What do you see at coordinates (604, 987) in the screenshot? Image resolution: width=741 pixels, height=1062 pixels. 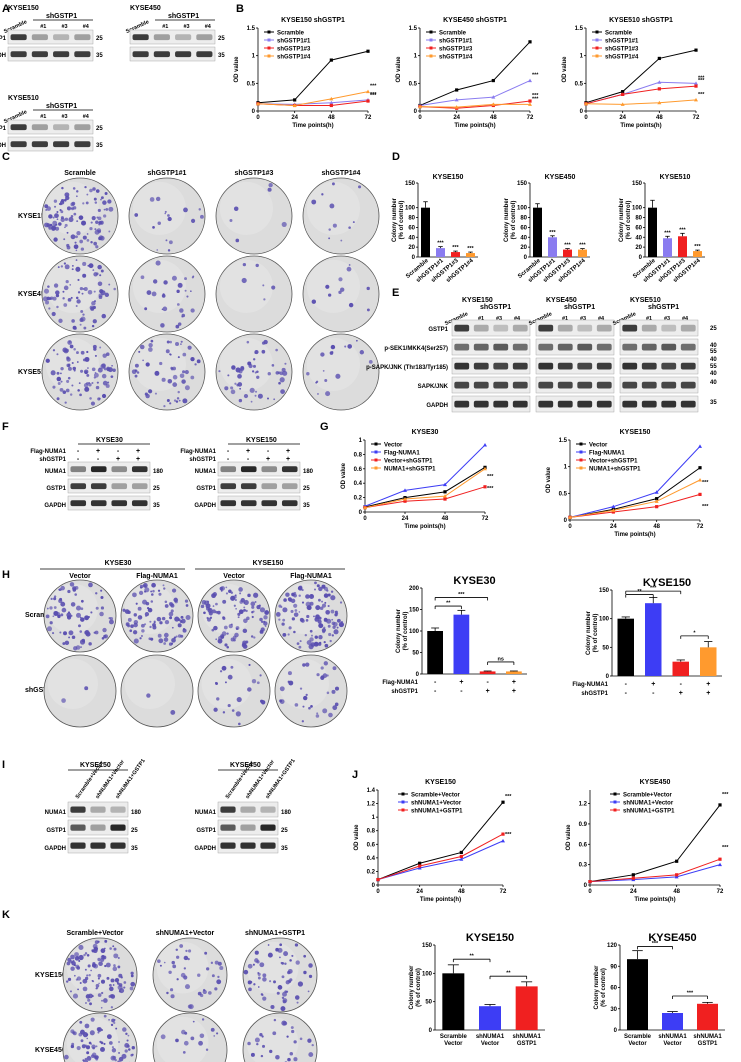 I see `y-axis-label: (% of control)` at bounding box center [604, 987].